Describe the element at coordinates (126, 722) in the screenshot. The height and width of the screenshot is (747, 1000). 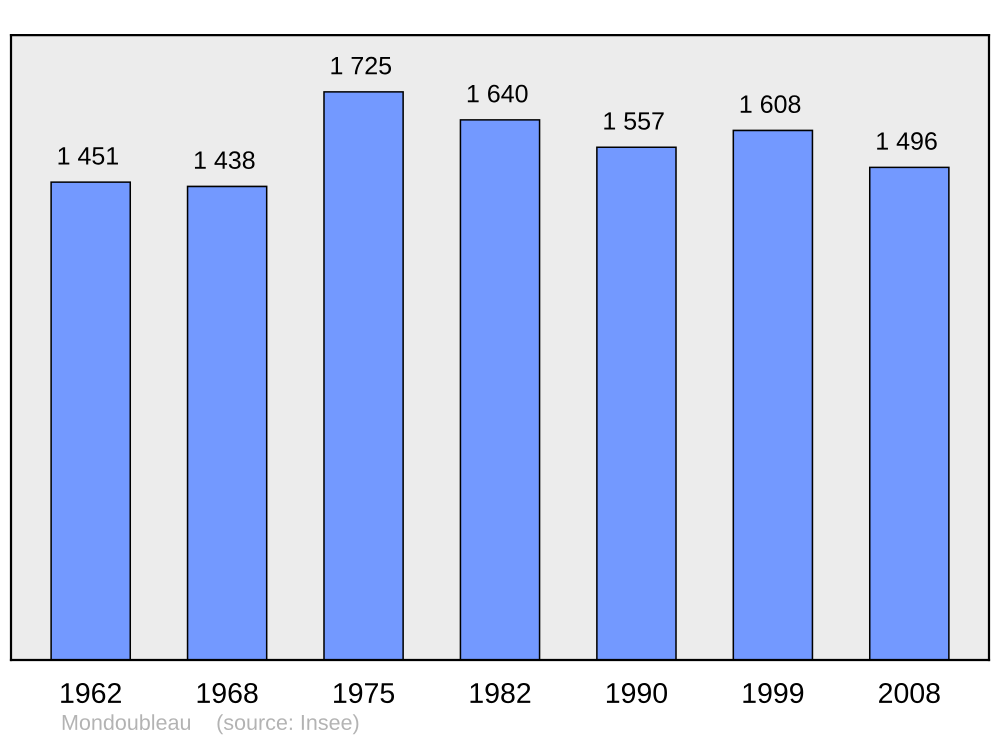
I see `text: Mondoubleau` at that location.